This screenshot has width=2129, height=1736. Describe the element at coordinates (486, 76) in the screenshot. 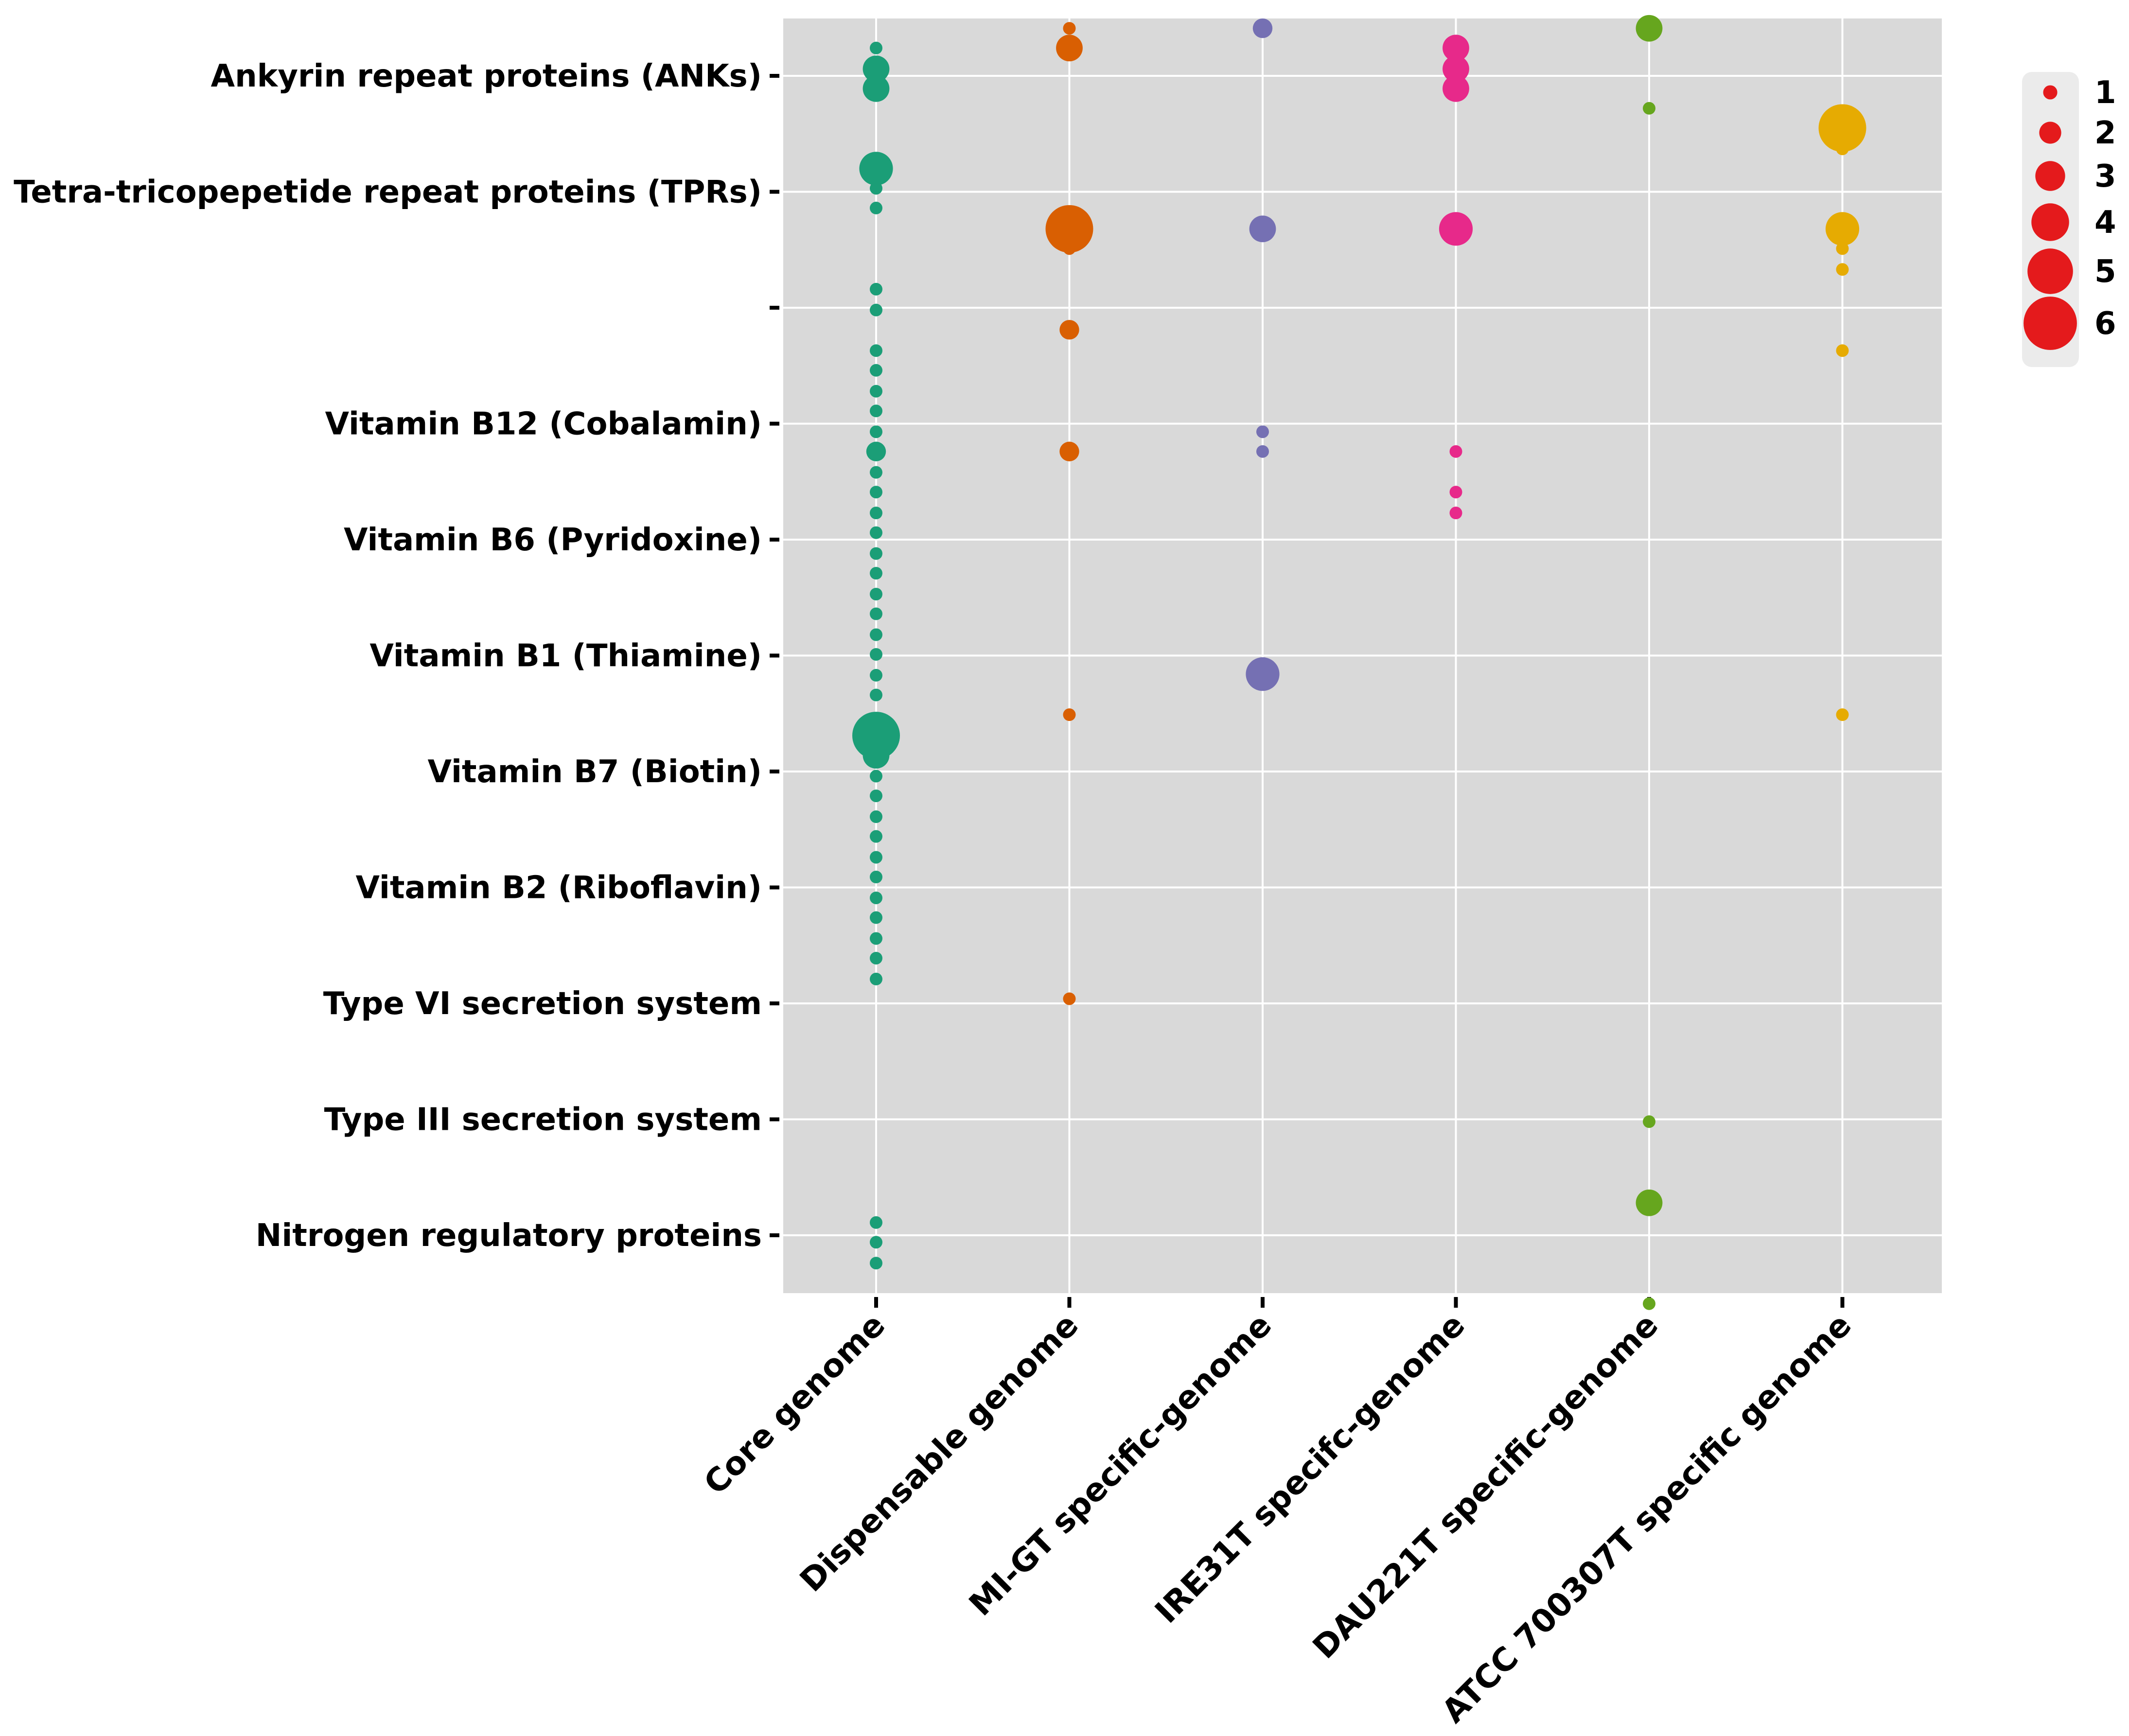

I see `y-tick-label: Ankyrin repeat proteins (ANKs)` at that location.